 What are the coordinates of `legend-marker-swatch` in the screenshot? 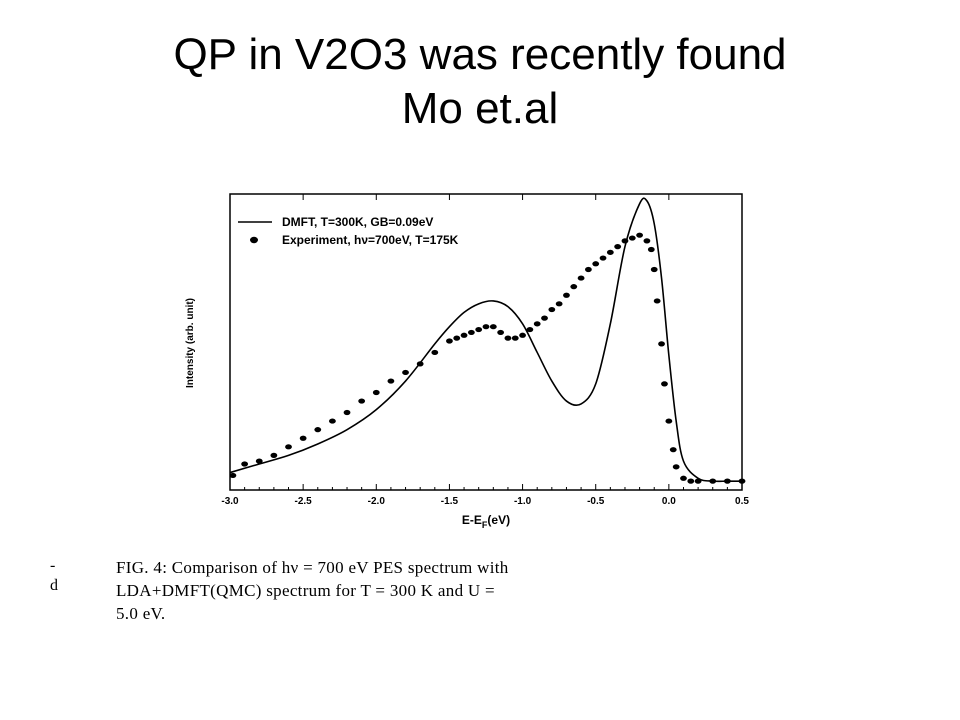 It's located at (254, 240).